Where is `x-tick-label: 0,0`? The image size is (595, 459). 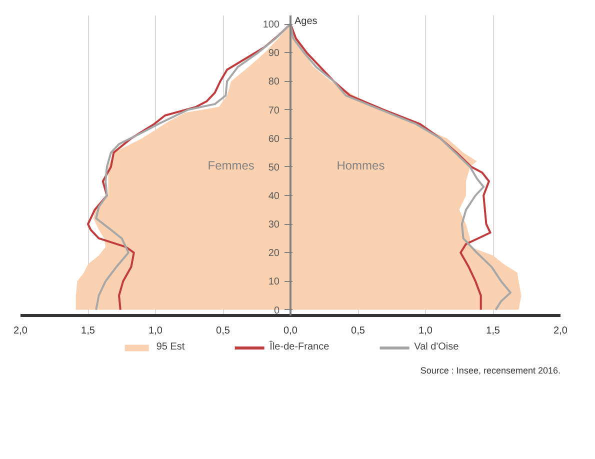 x-tick-label: 0,0 is located at coordinates (291, 331).